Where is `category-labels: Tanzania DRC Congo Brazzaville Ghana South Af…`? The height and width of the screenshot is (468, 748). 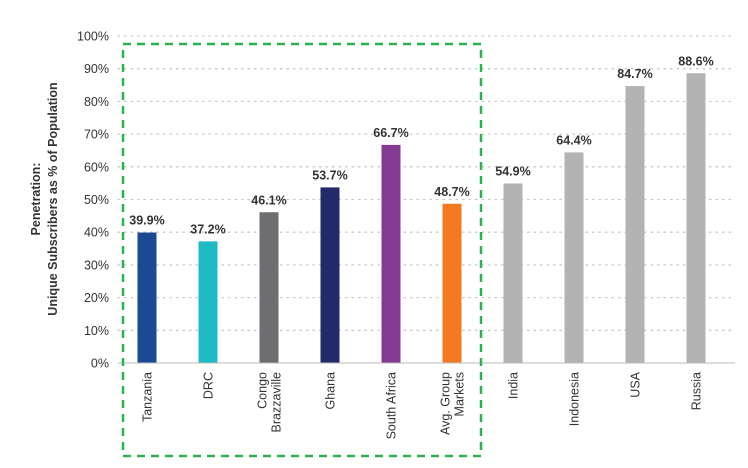
category-labels: Tanzania DRC Congo Brazzaville Ghana South Af… is located at coordinates (422, 405).